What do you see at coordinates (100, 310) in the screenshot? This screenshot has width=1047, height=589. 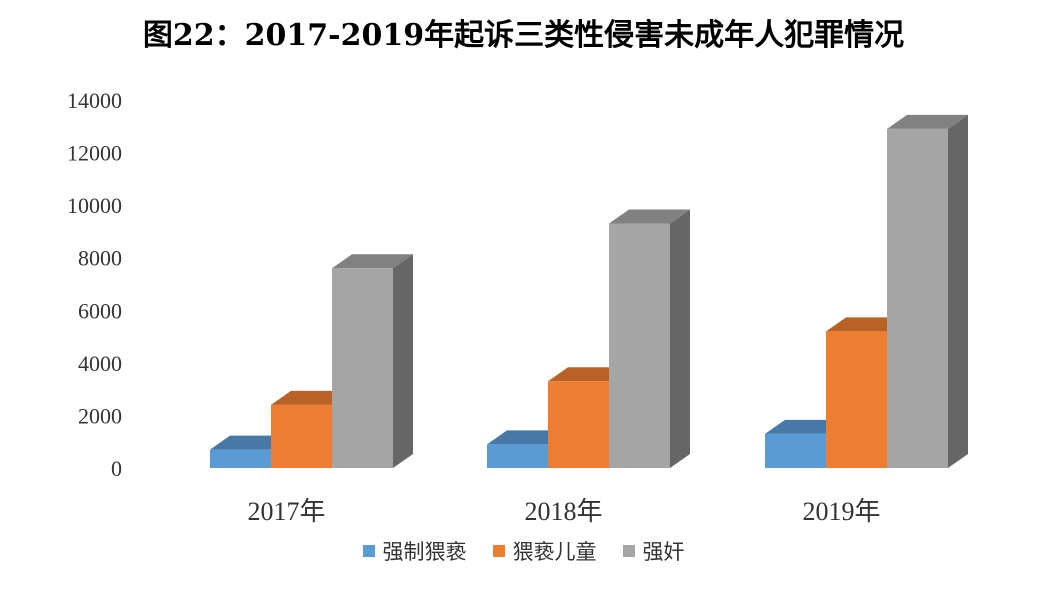 I see `y-tick-label-3: 6000` at bounding box center [100, 310].